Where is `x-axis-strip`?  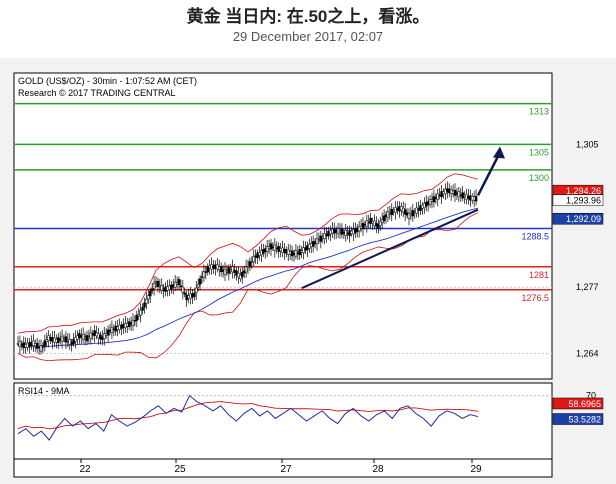 x-axis-strip is located at coordinates (283, 468).